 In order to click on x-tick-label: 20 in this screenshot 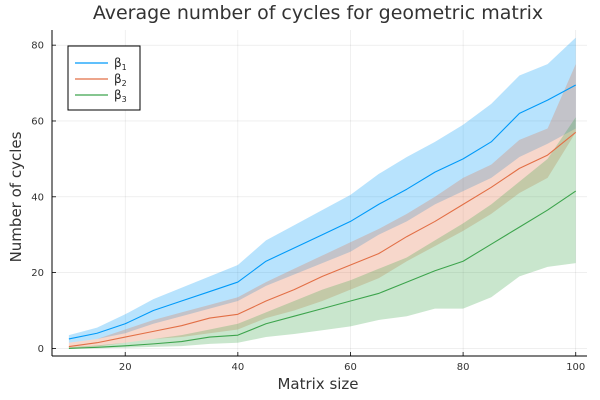, I will do `click(125, 367)`.